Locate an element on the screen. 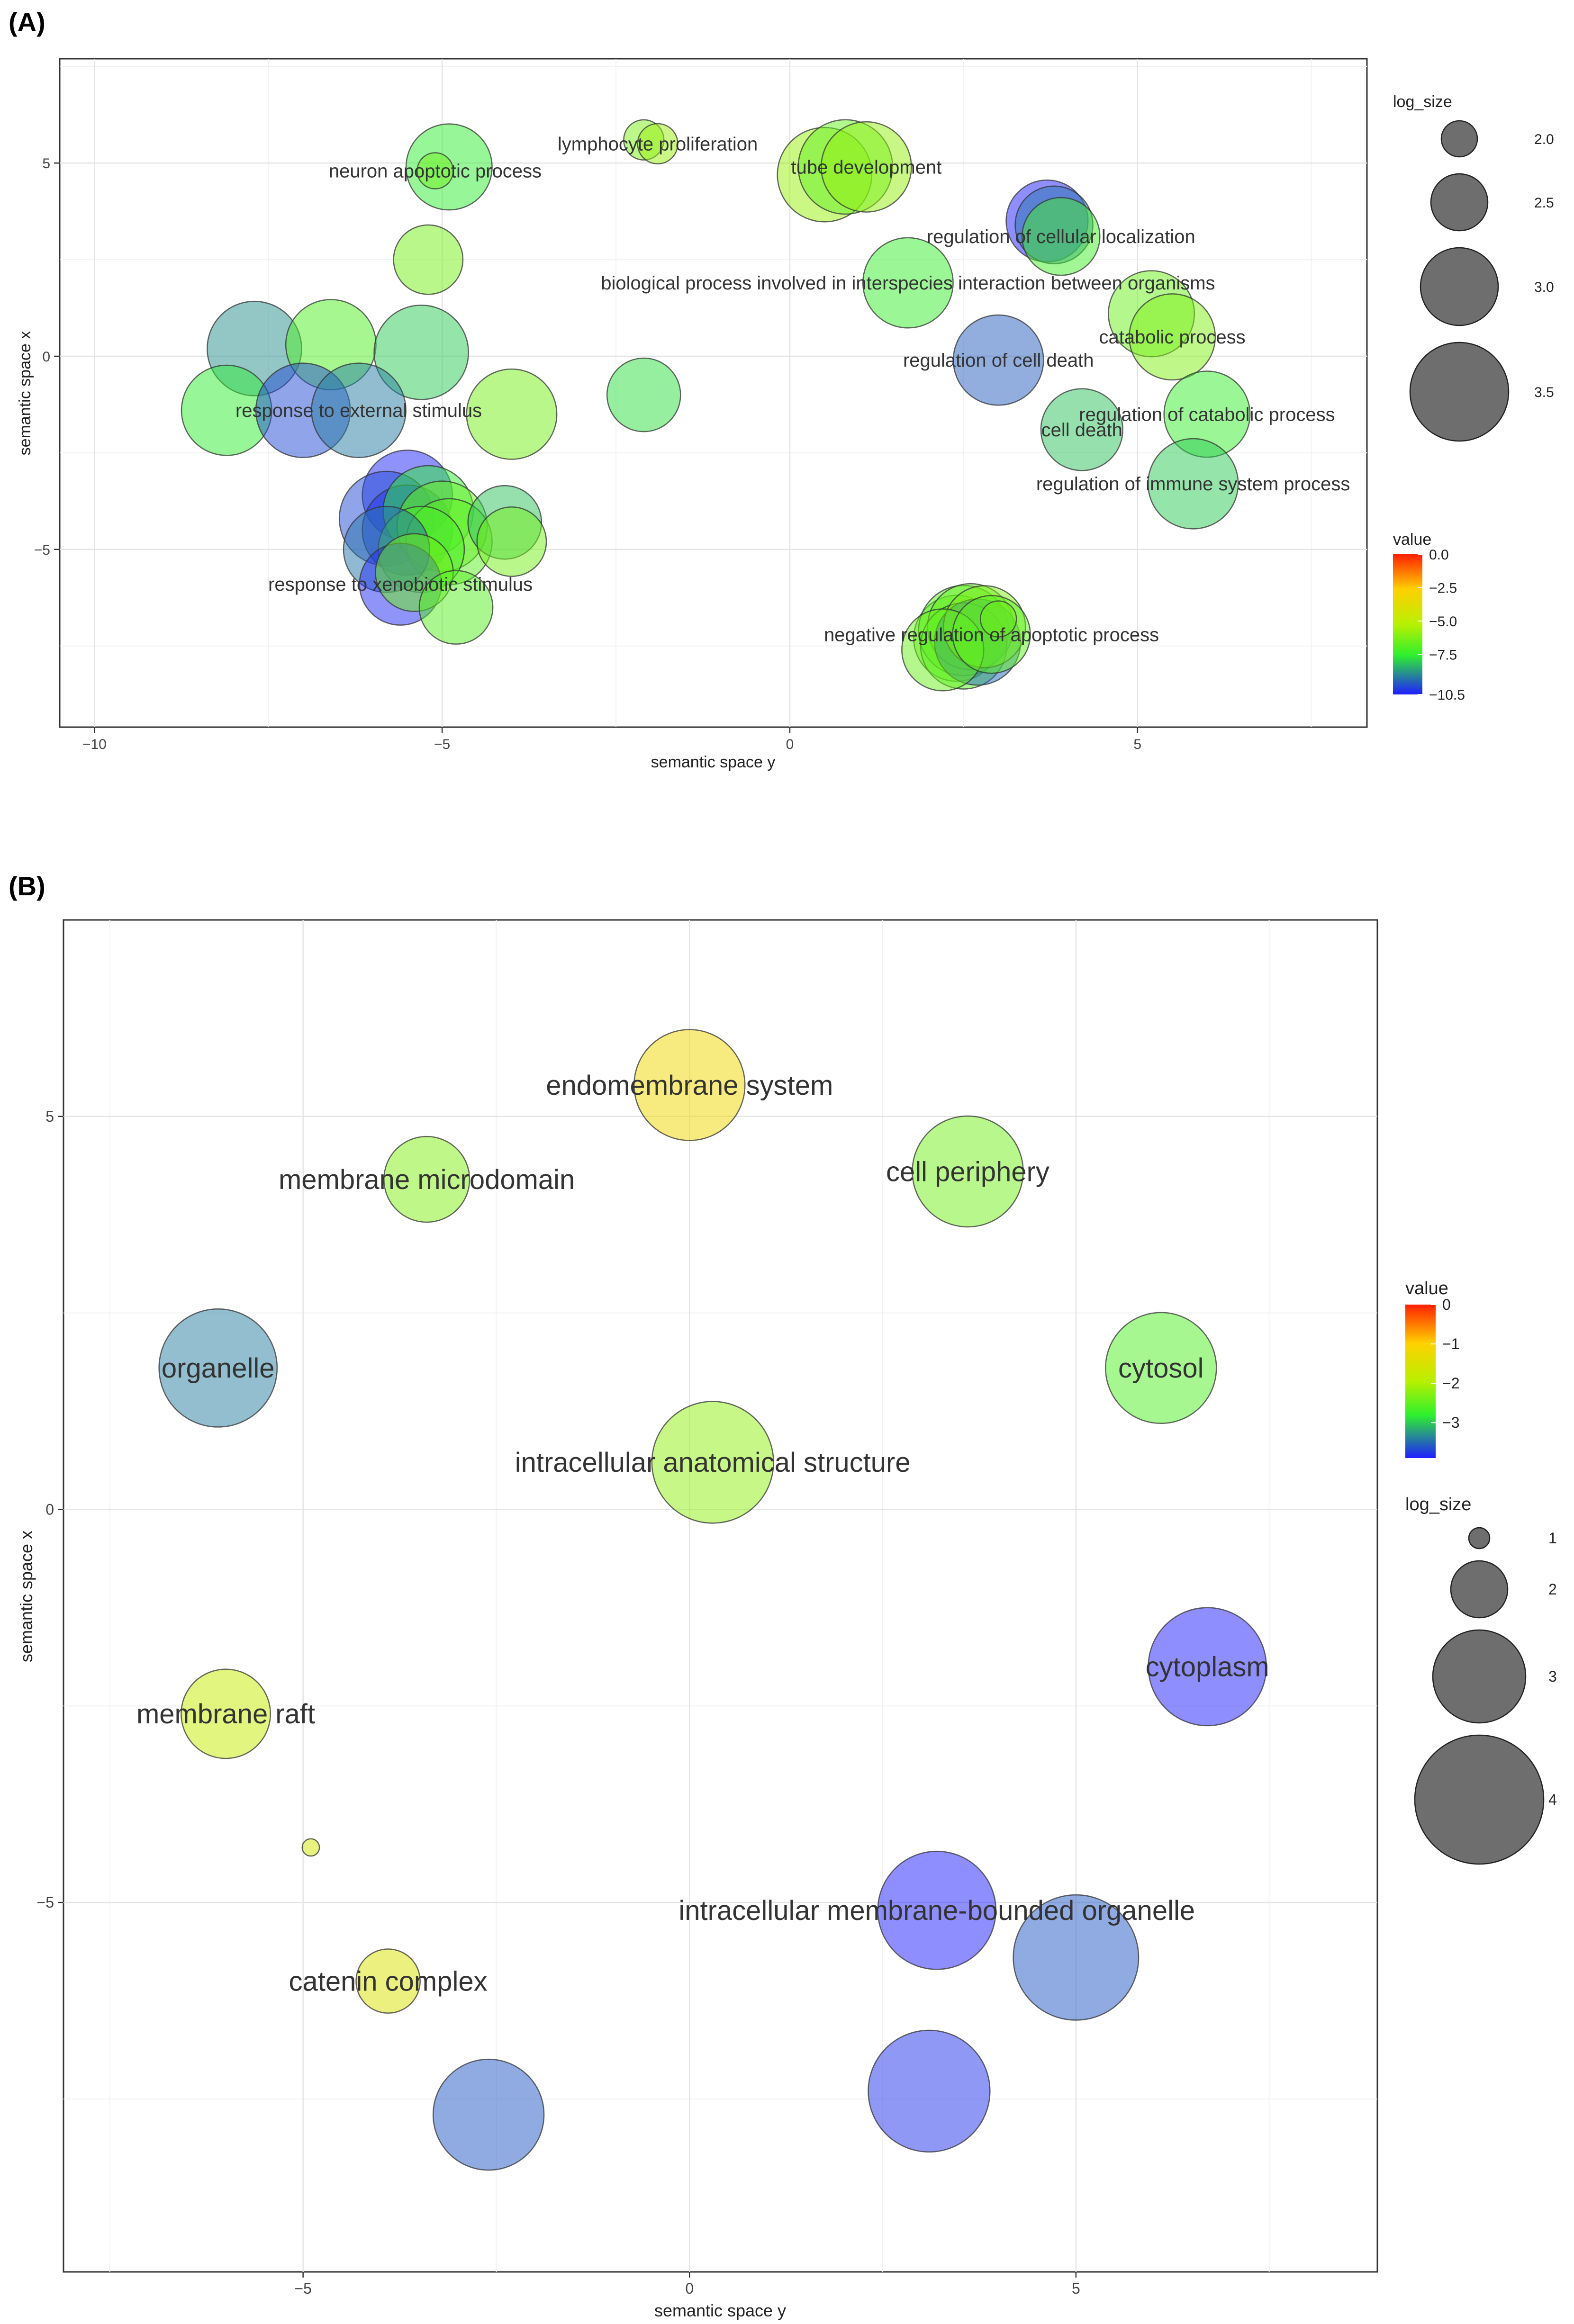  point-label: neuron apoptotic process is located at coordinates (436, 171).